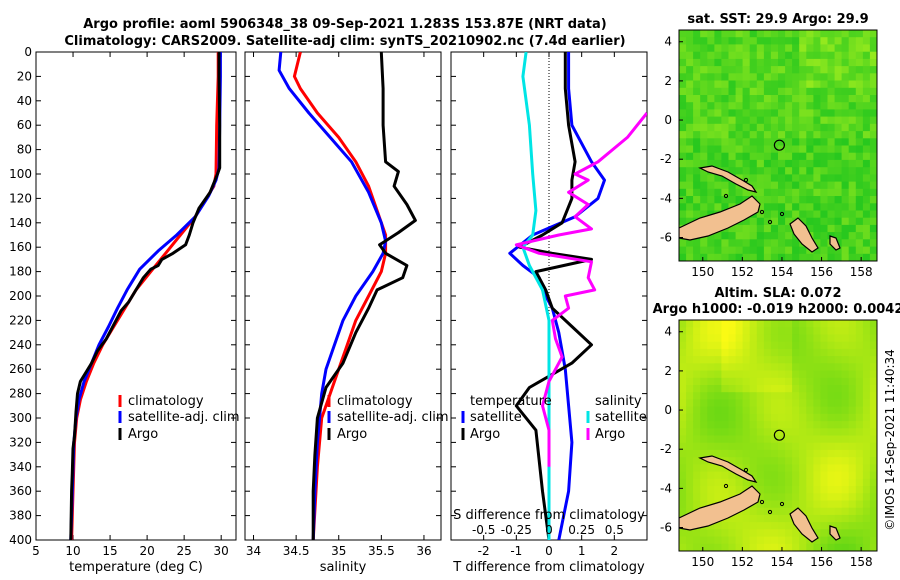  What do you see at coordinates (511, 401) in the screenshot?
I see `legend-title-temperature: temperature` at bounding box center [511, 401].